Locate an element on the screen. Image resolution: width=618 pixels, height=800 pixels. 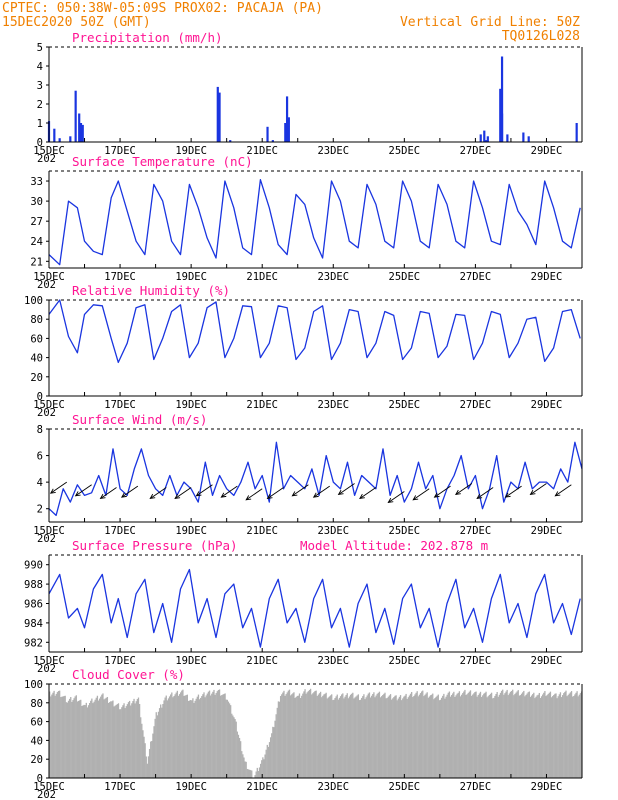
y-tick-label: 80 is located at coordinates (36, 320).